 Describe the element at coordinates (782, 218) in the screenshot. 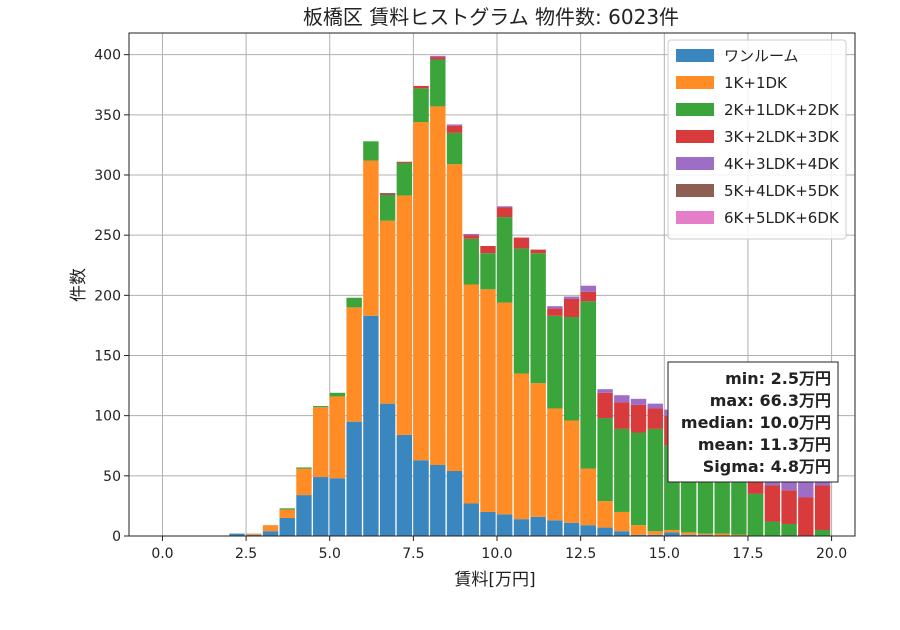

I see `legend-label: 6K+5LDK+6DK` at that location.